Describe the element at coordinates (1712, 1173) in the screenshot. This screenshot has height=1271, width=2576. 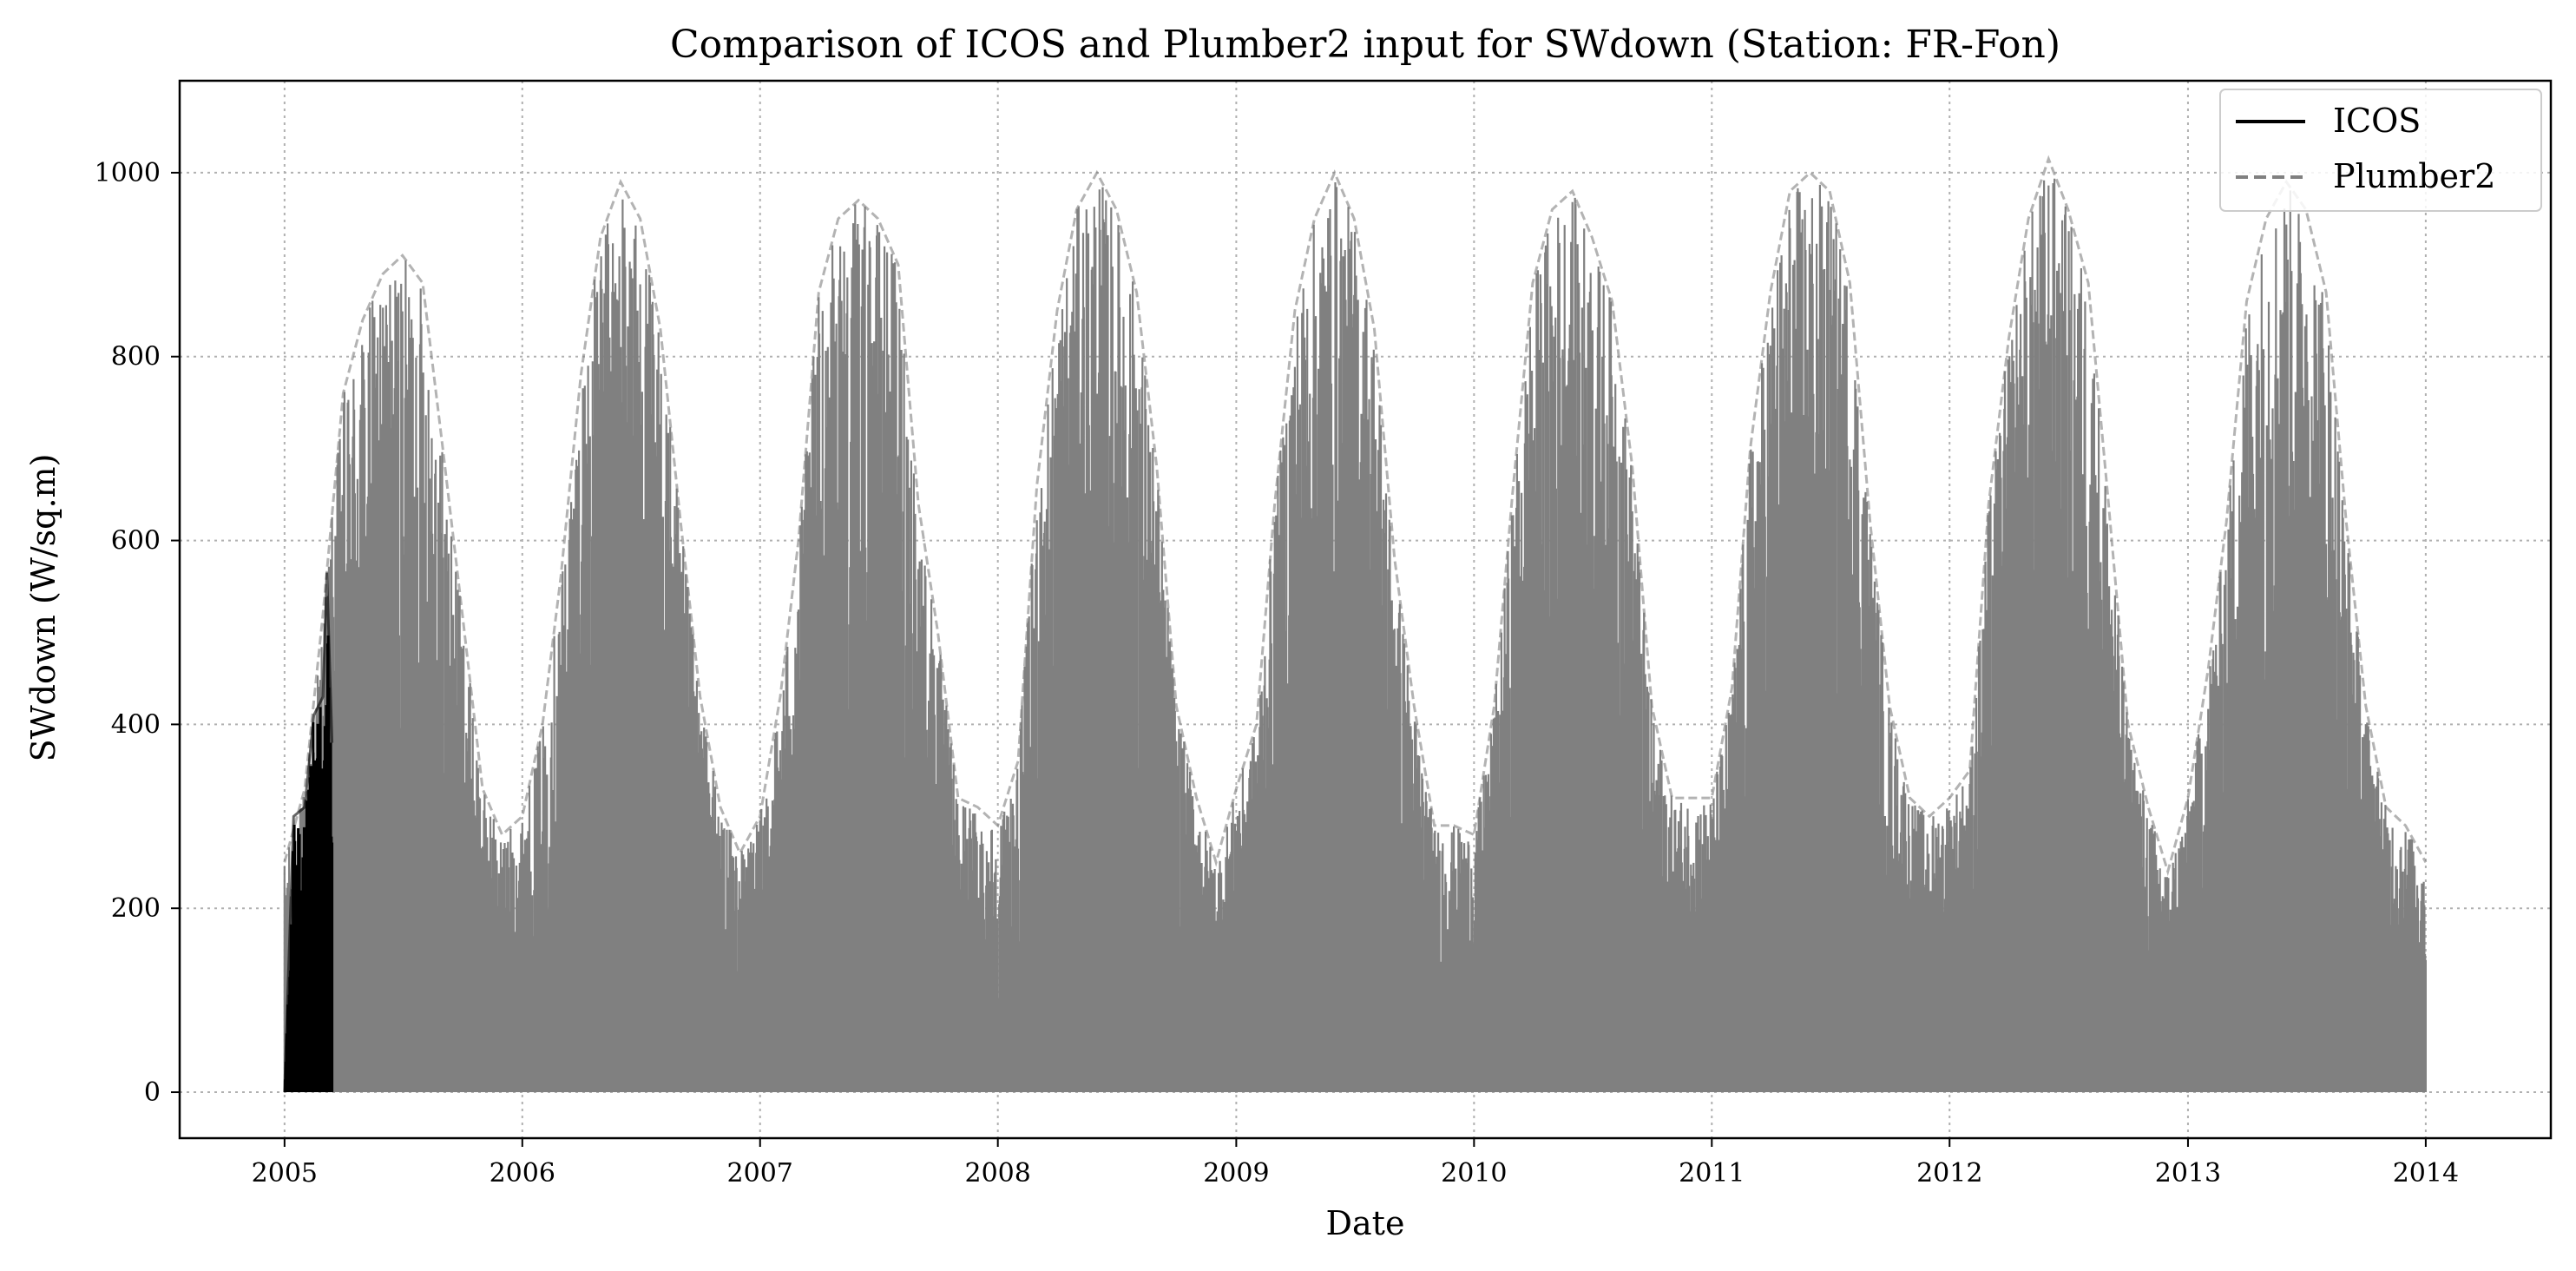
I see `x-tick-label: 2011` at that location.